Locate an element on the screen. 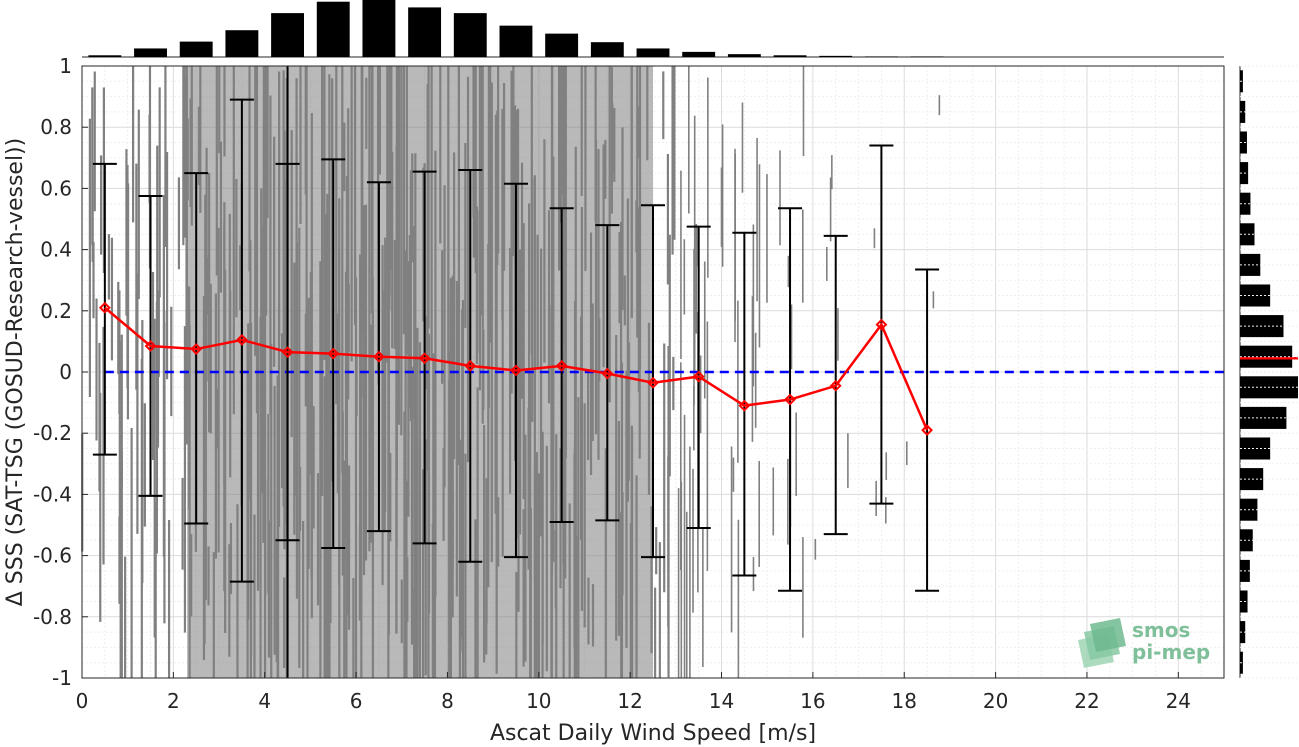 This screenshot has height=747, width=1299. x-tick-label: 20 is located at coordinates (995, 701).